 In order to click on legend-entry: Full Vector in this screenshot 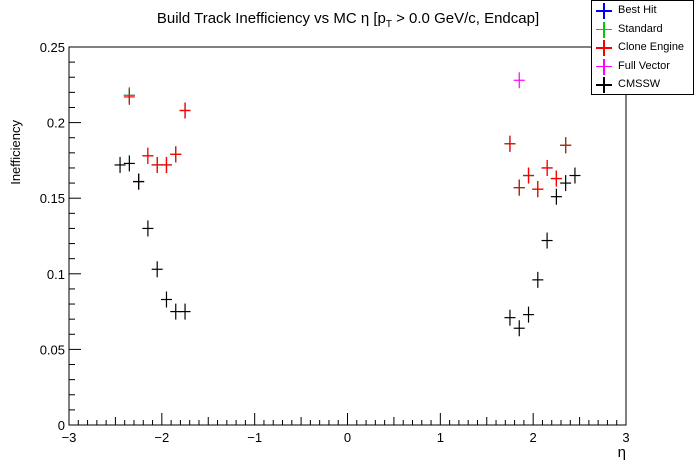, I will do `click(642, 67)`.